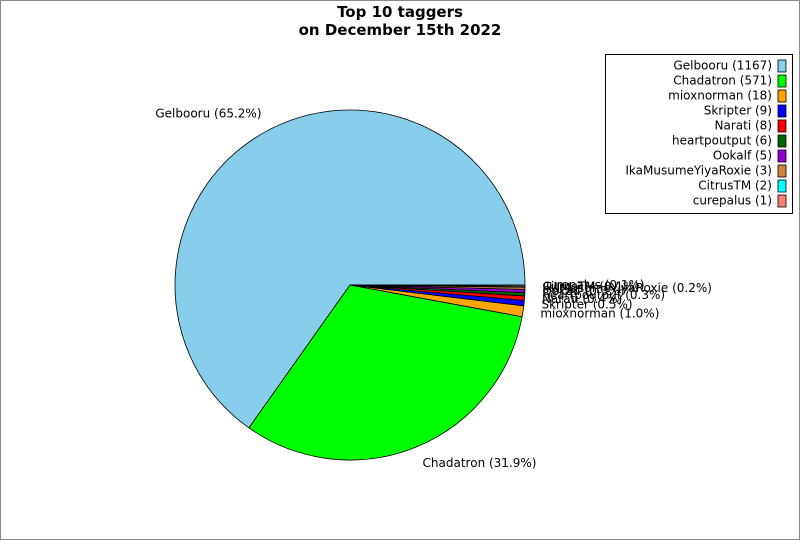  I want to click on legend-label: Skripter (9), so click(738, 111).